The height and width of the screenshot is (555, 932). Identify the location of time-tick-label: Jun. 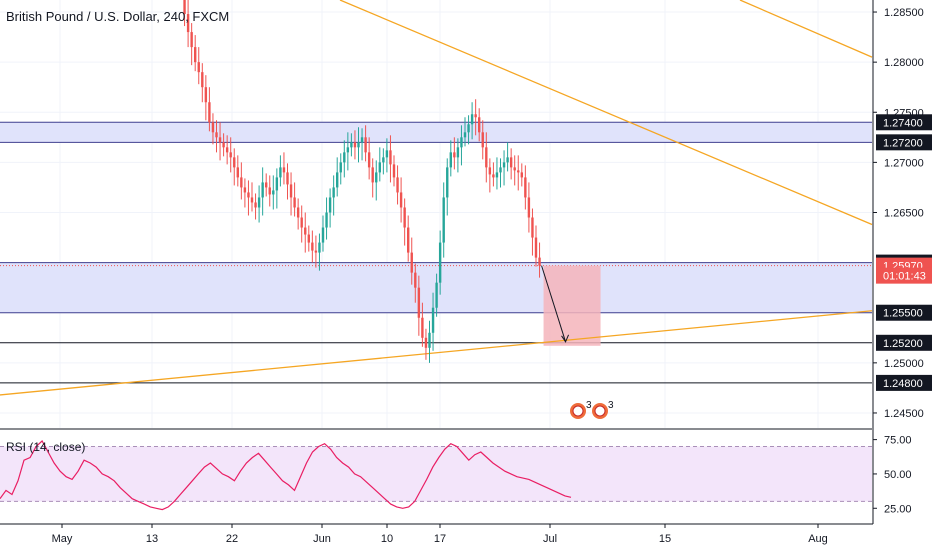
(322, 539).